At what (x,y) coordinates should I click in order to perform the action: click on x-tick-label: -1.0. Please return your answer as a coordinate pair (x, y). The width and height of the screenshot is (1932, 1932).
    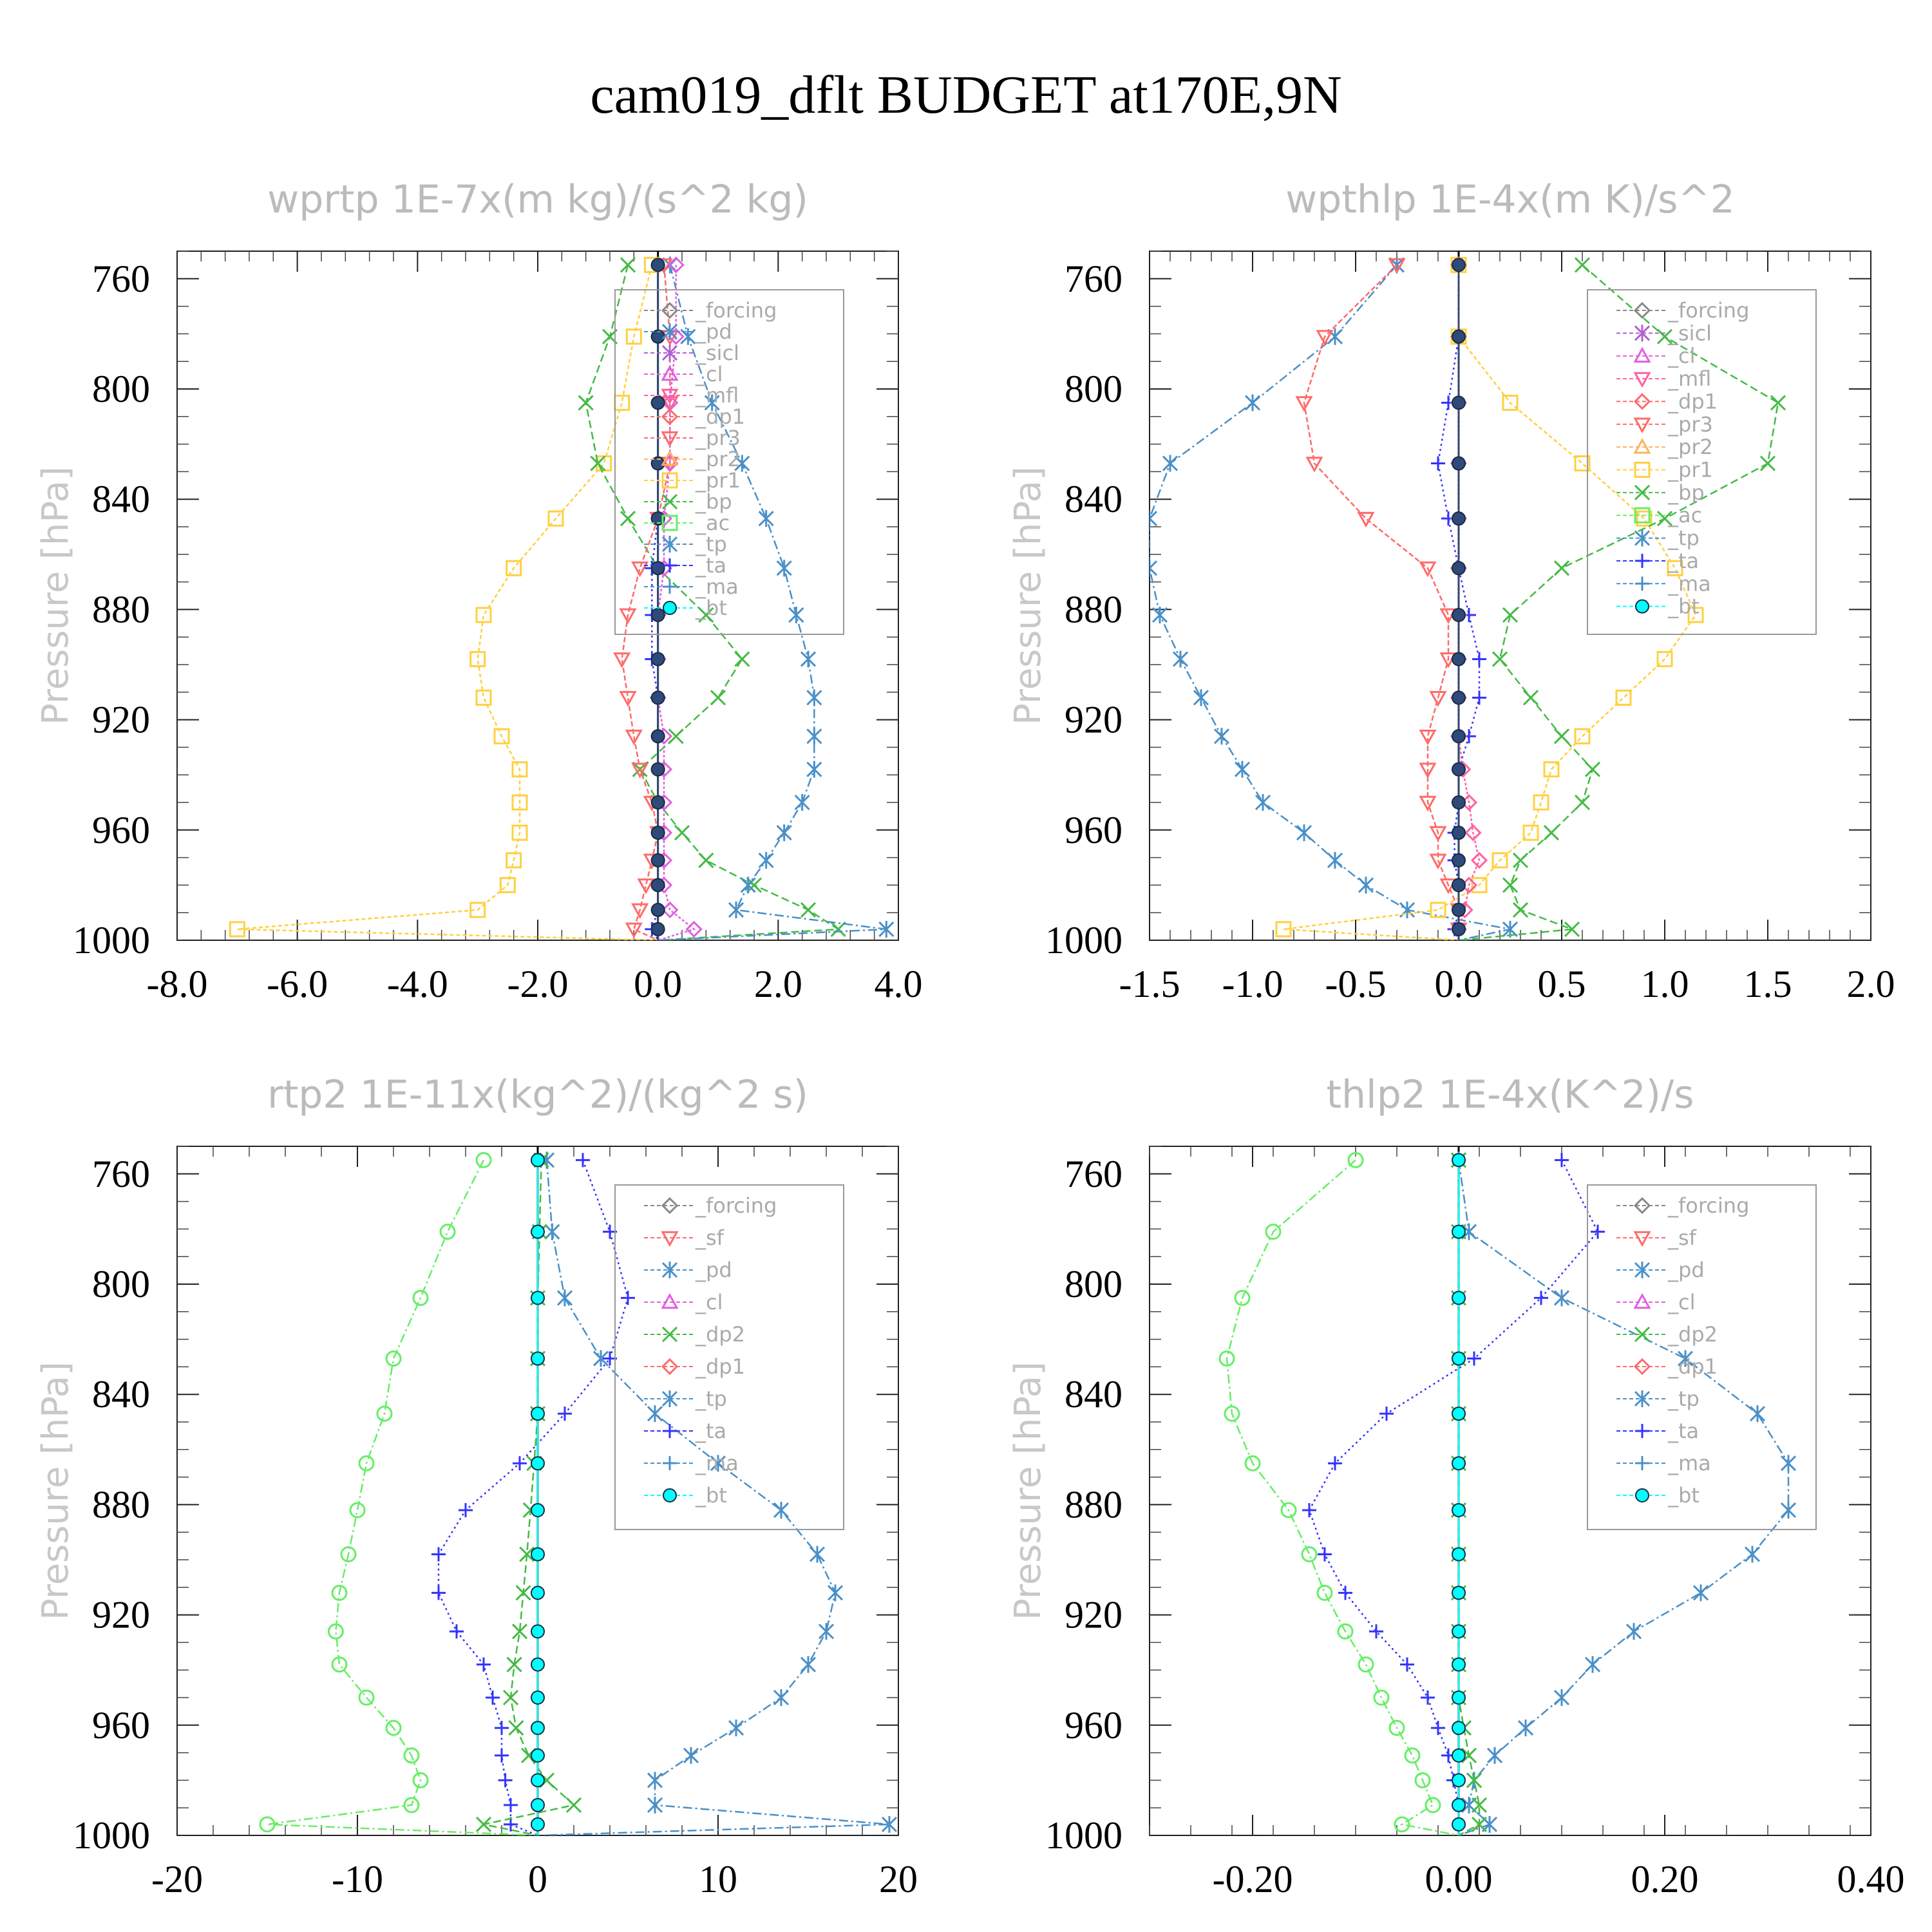
    Looking at the image, I should click on (1253, 984).